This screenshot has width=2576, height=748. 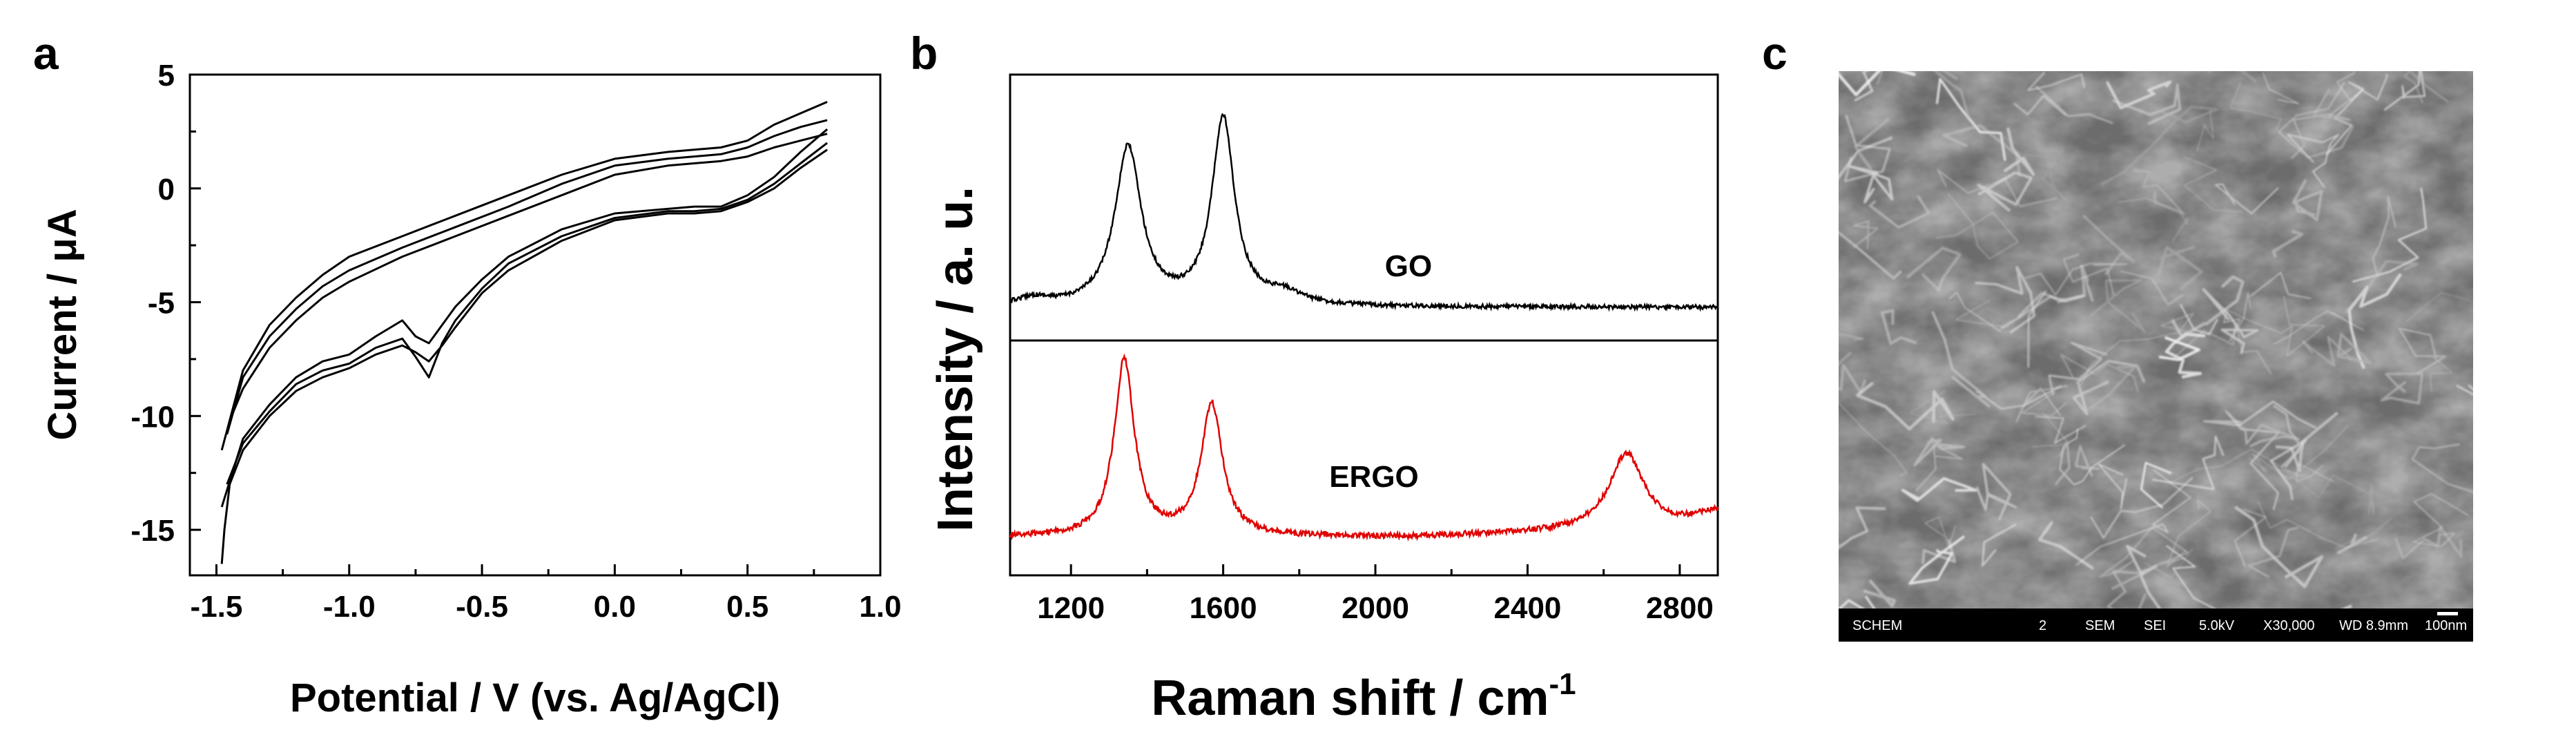 What do you see at coordinates (2289, 625) in the screenshot?
I see `sem-info-magnification: X30,000` at bounding box center [2289, 625].